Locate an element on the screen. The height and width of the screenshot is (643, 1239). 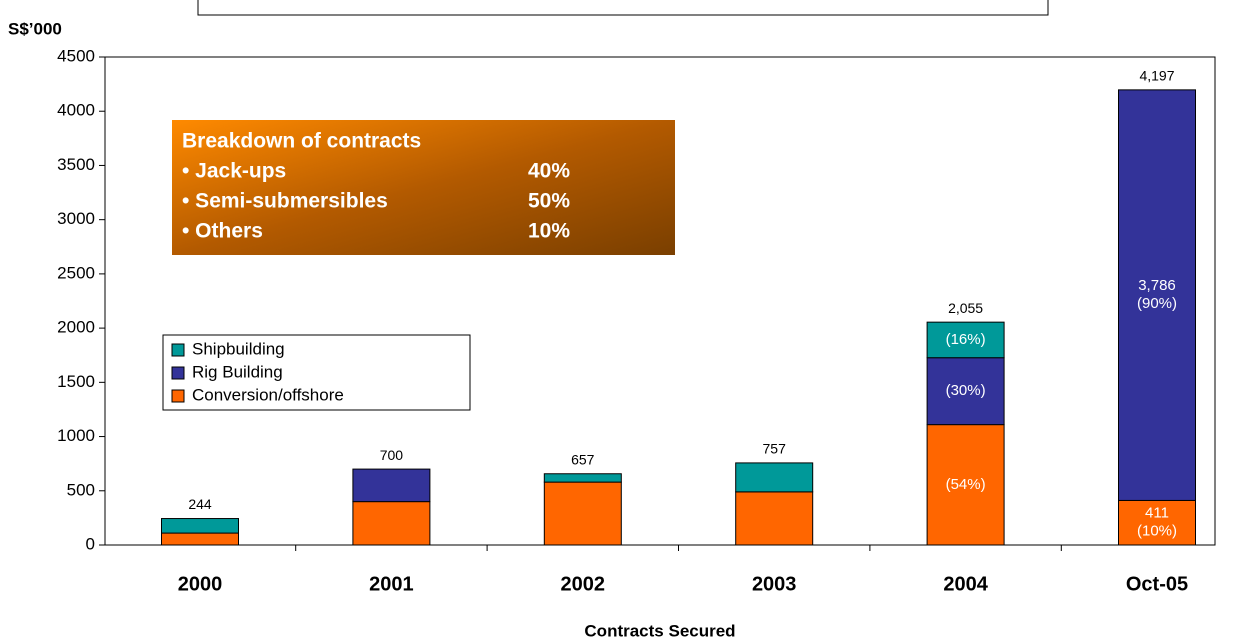
legend-label: Conversion/offshore is located at coordinates (268, 394).